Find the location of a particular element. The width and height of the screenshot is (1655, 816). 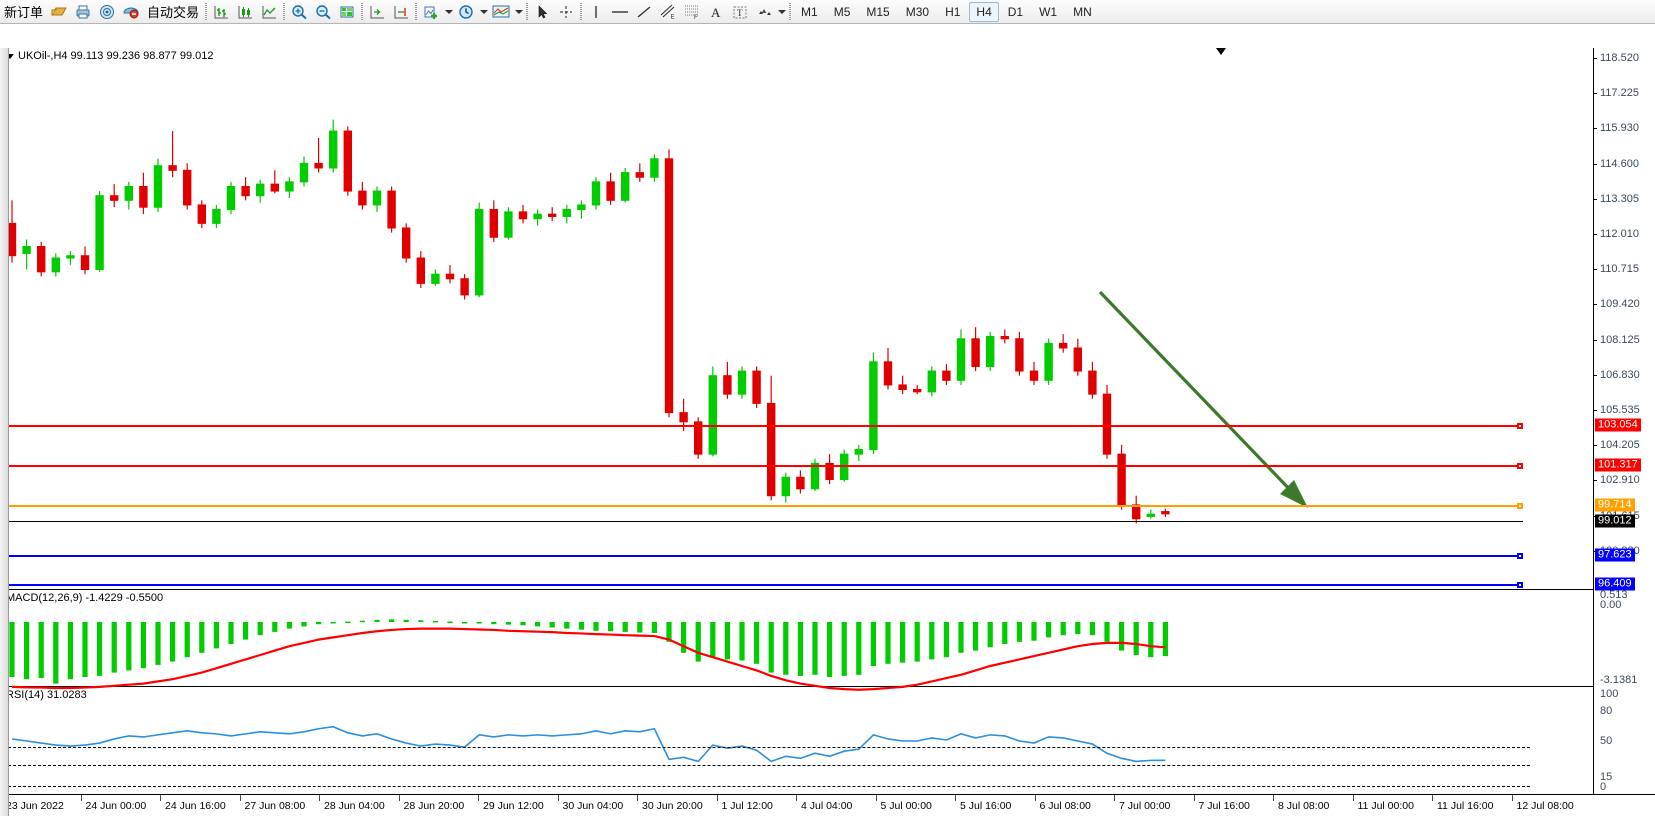

line-chart-icon is located at coordinates (269, 12).